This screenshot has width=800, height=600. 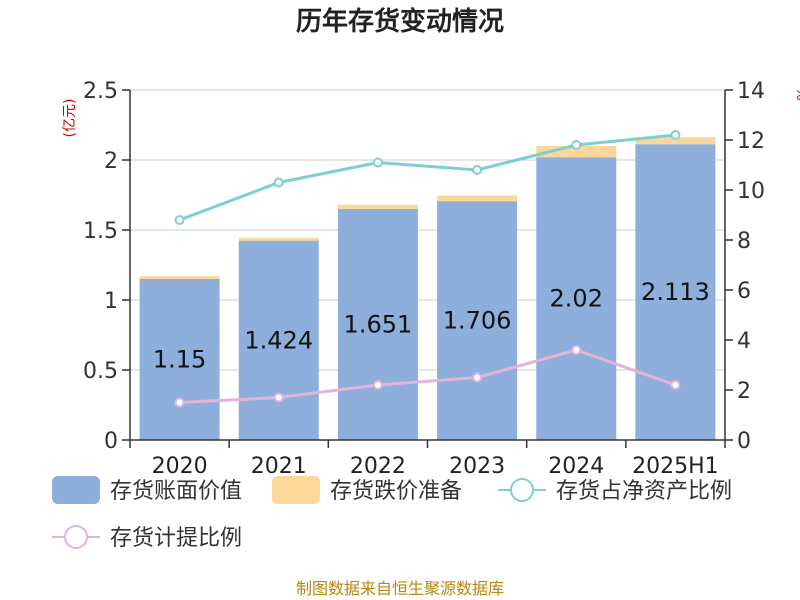 I want to click on left-tick-label: 2, so click(x=111, y=161).